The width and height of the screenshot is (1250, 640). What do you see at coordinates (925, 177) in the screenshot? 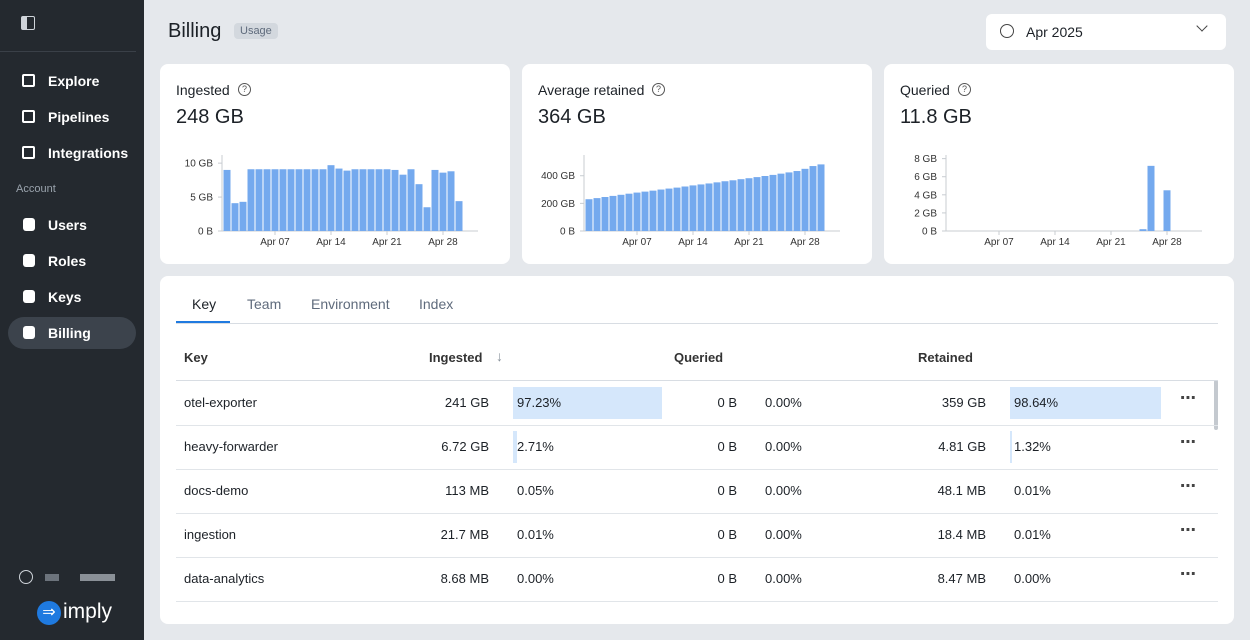
I see `y-tick-label: 6 GB` at bounding box center [925, 177].